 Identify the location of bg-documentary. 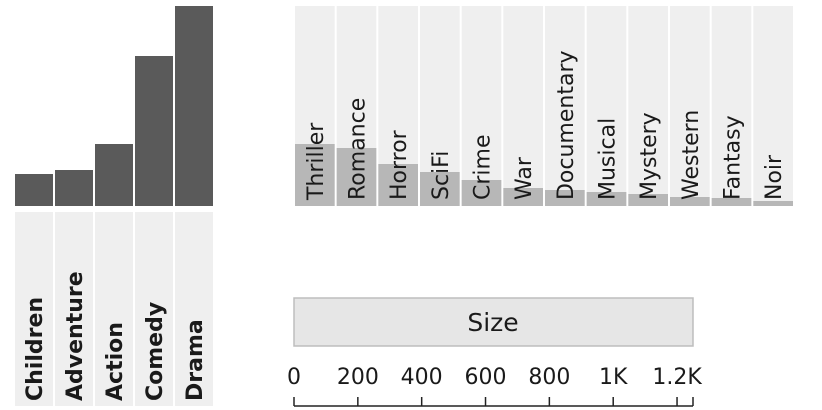
(565, 106).